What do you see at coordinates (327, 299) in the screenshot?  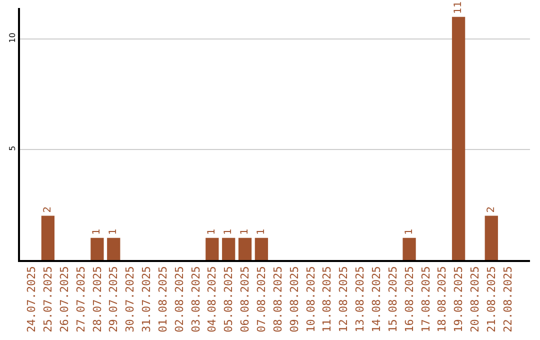 I see `x-tick-label: 11.08.2025` at bounding box center [327, 299].